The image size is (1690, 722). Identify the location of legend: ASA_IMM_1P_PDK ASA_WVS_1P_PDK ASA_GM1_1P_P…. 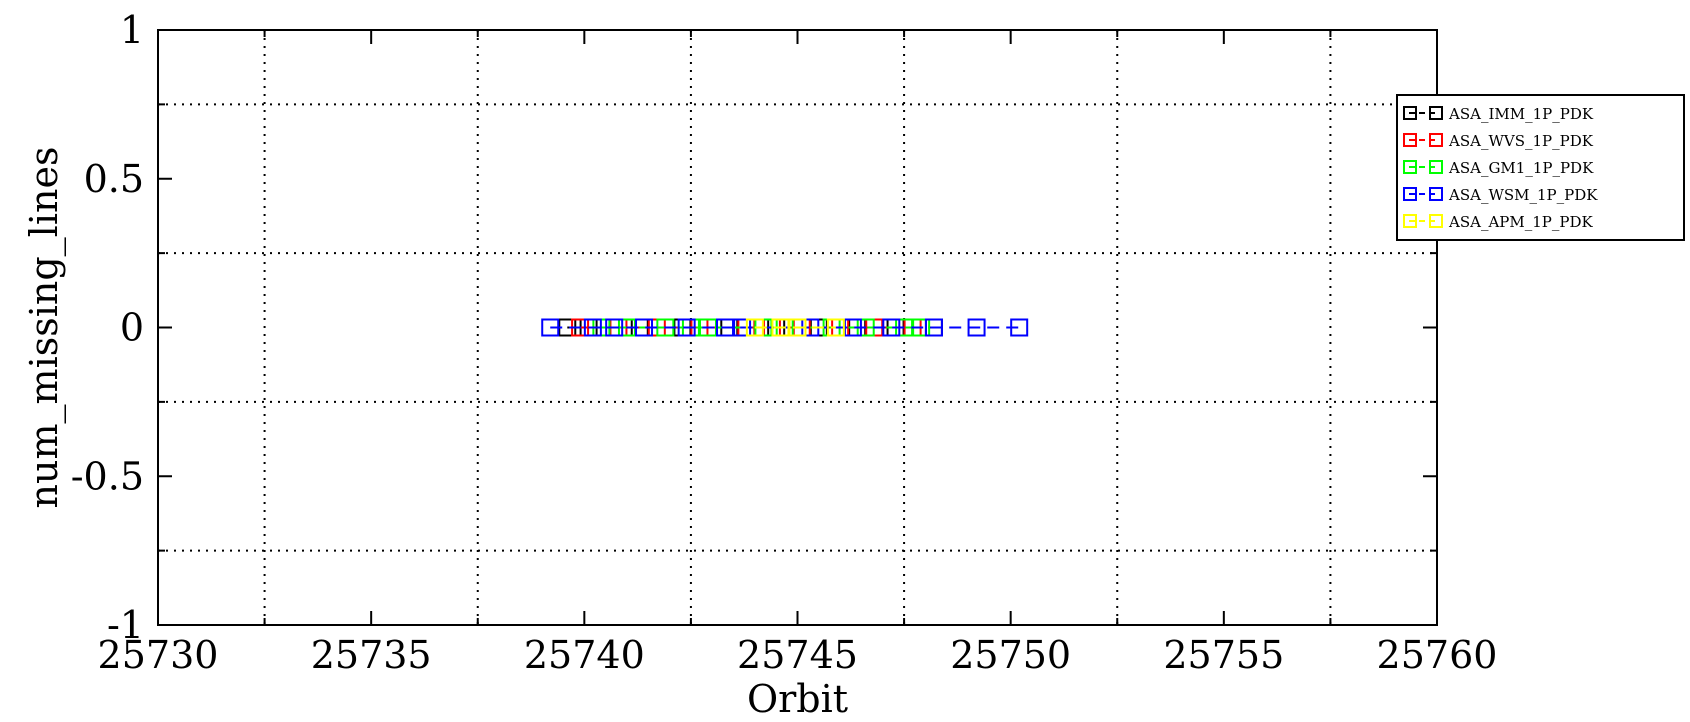
(1540, 167).